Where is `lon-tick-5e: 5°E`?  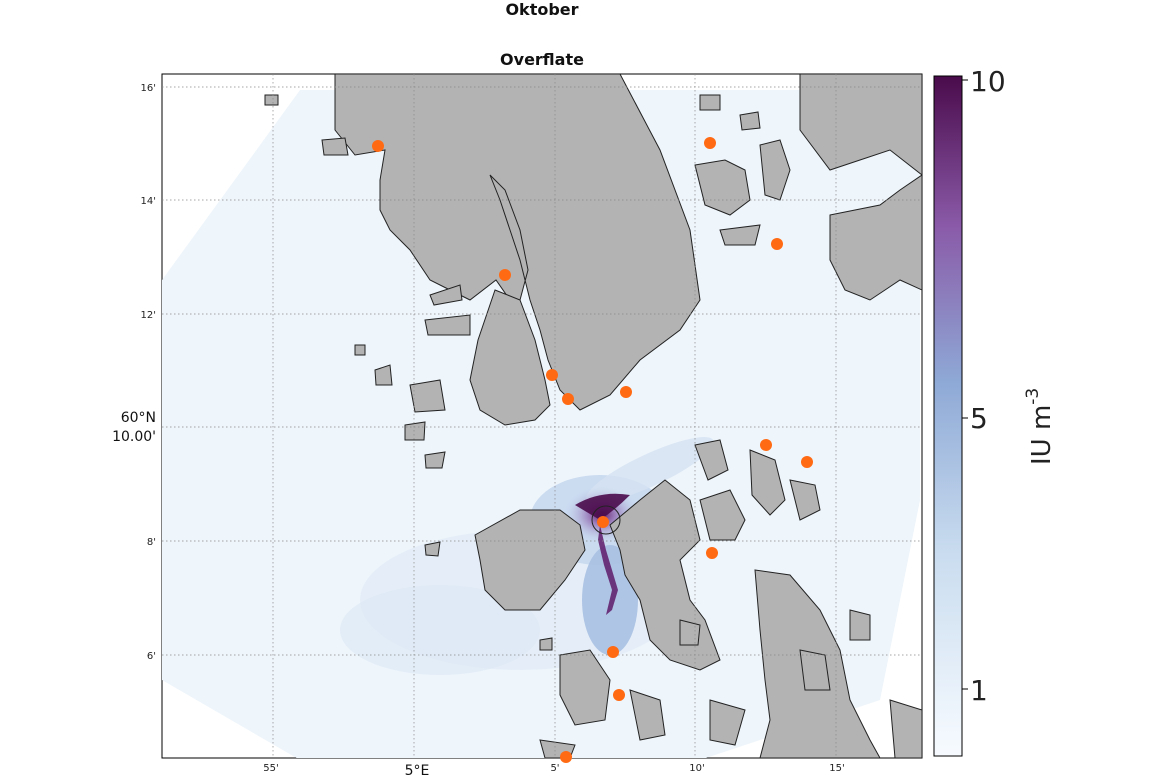
lon-tick-5e: 5°E is located at coordinates (417, 770).